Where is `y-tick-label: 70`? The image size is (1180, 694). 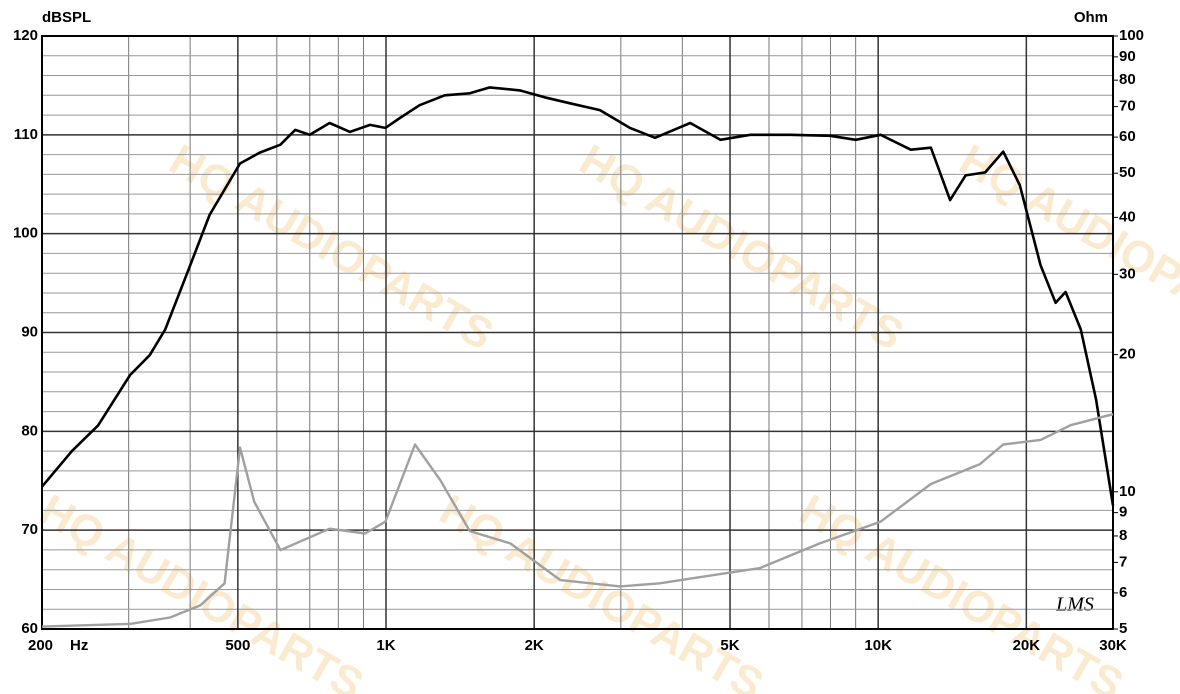 y-tick-label: 70 is located at coordinates (29, 529).